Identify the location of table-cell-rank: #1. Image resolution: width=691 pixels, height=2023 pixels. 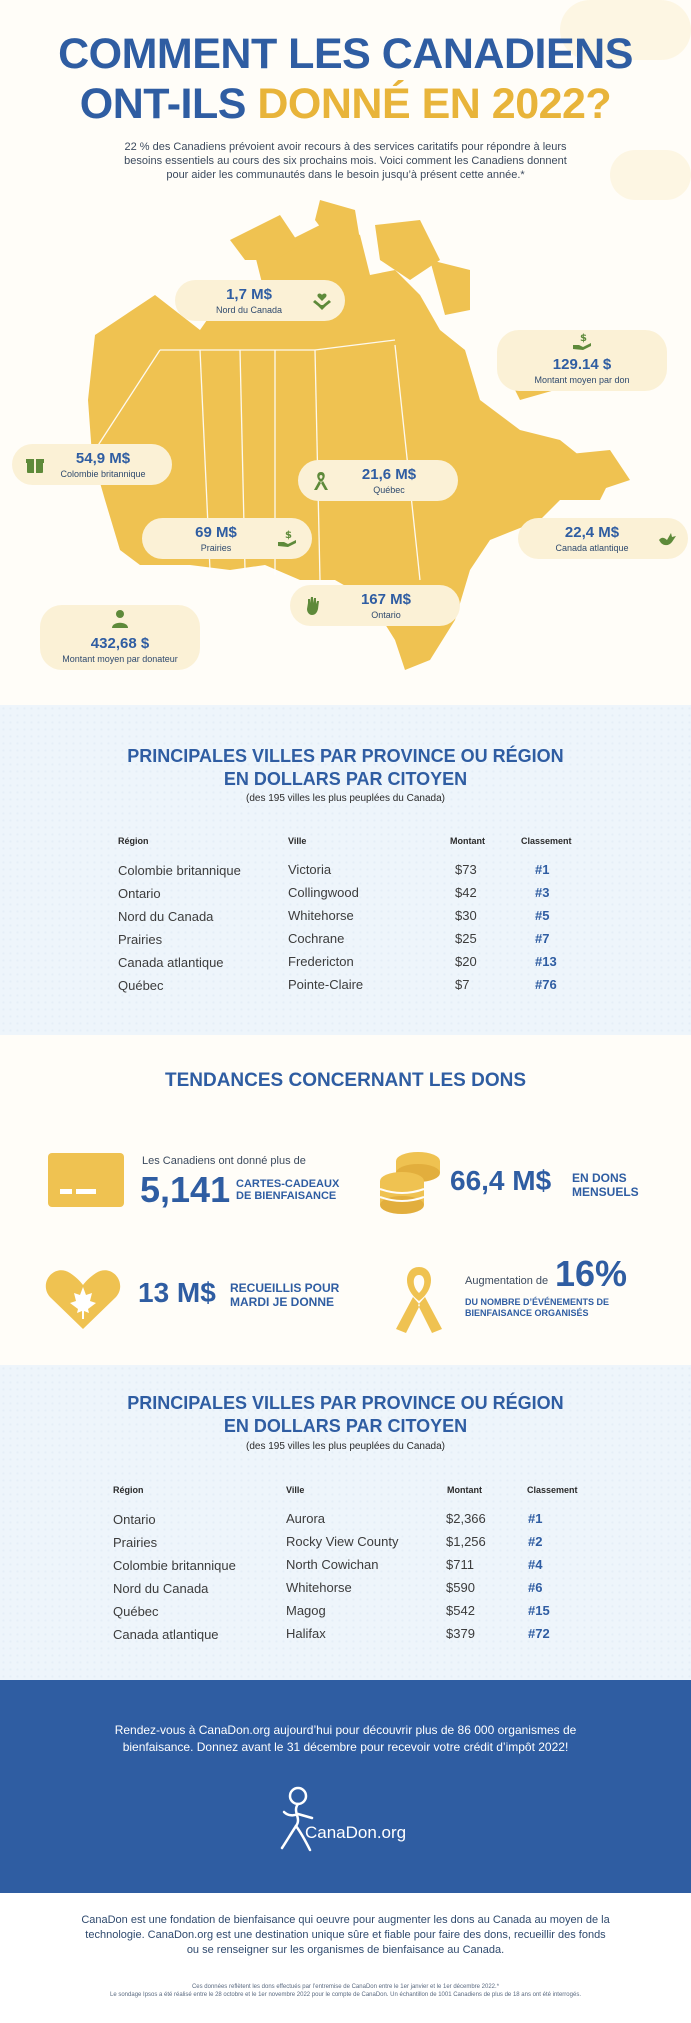
(535, 1518).